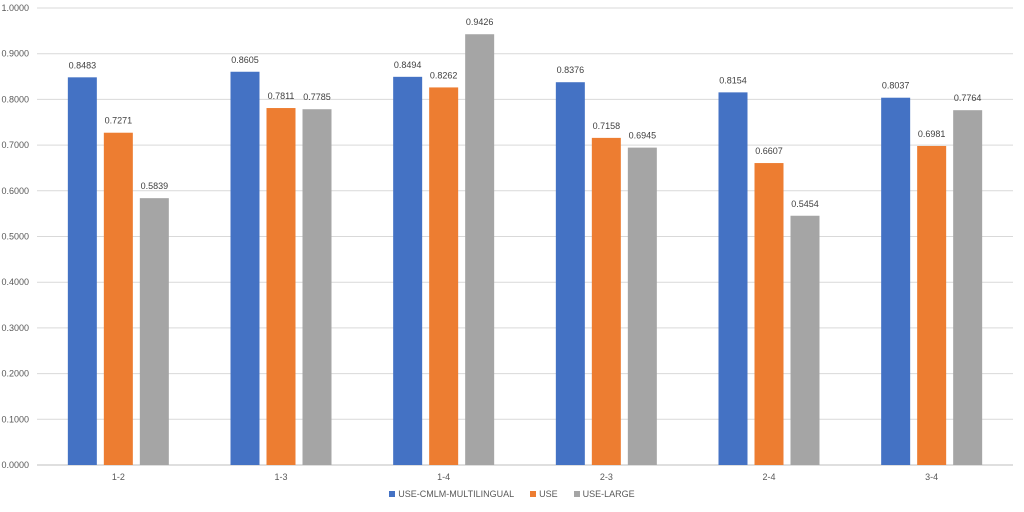 The image size is (1024, 512). I want to click on data-label: 0.8494, so click(408, 65).